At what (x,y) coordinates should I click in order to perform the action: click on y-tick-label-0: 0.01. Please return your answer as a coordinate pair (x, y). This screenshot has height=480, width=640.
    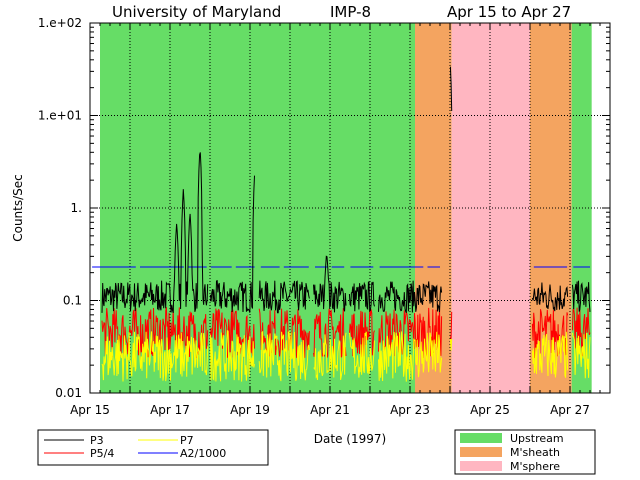
    Looking at the image, I should click on (68, 393).